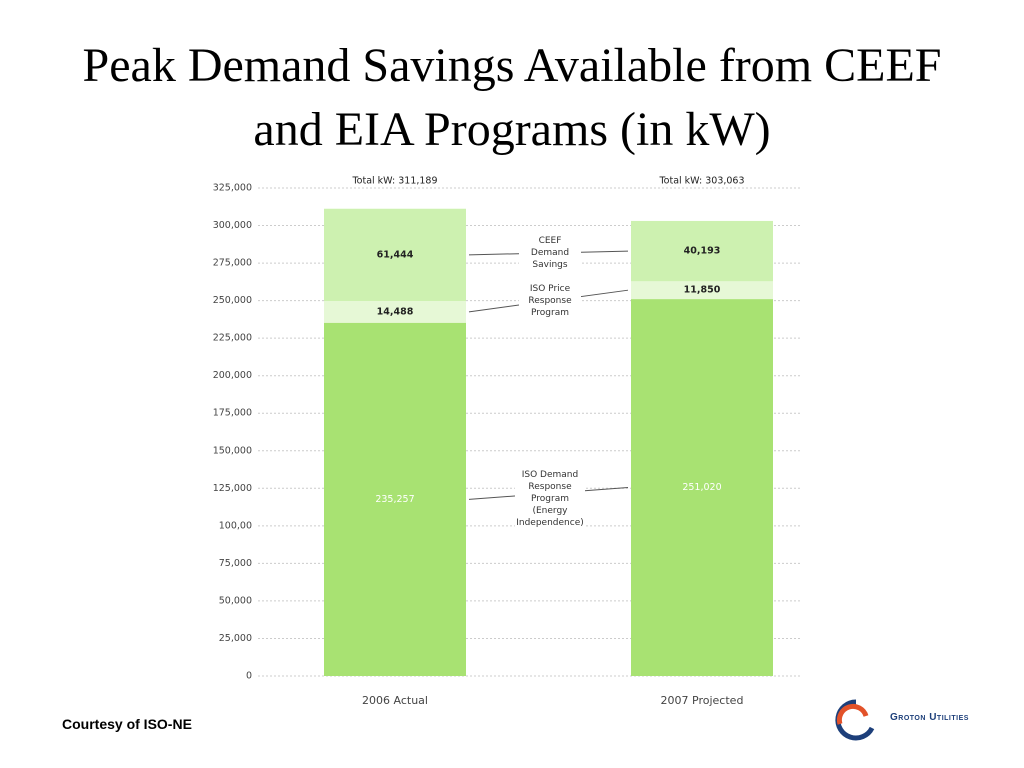  Describe the element at coordinates (127, 724) in the screenshot. I see `source-note: Courtesy of ISO-NE` at that location.